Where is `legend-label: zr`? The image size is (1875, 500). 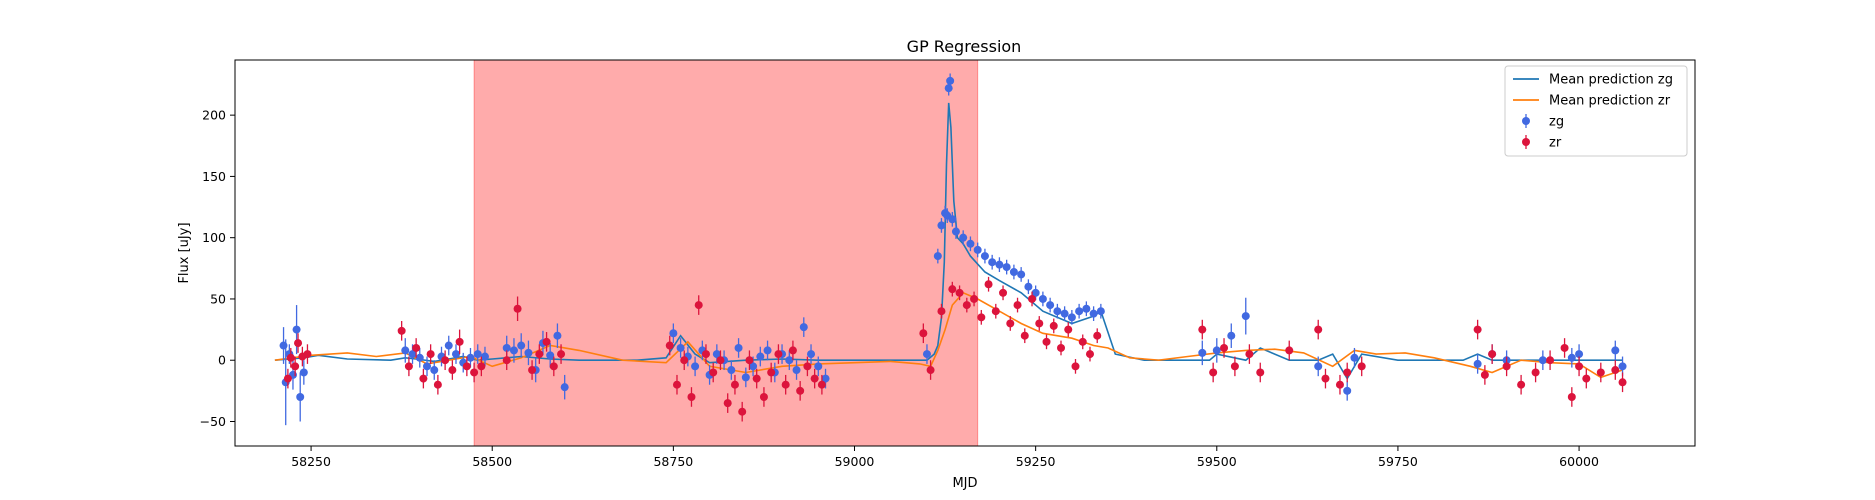
legend-label: zr is located at coordinates (1555, 143).